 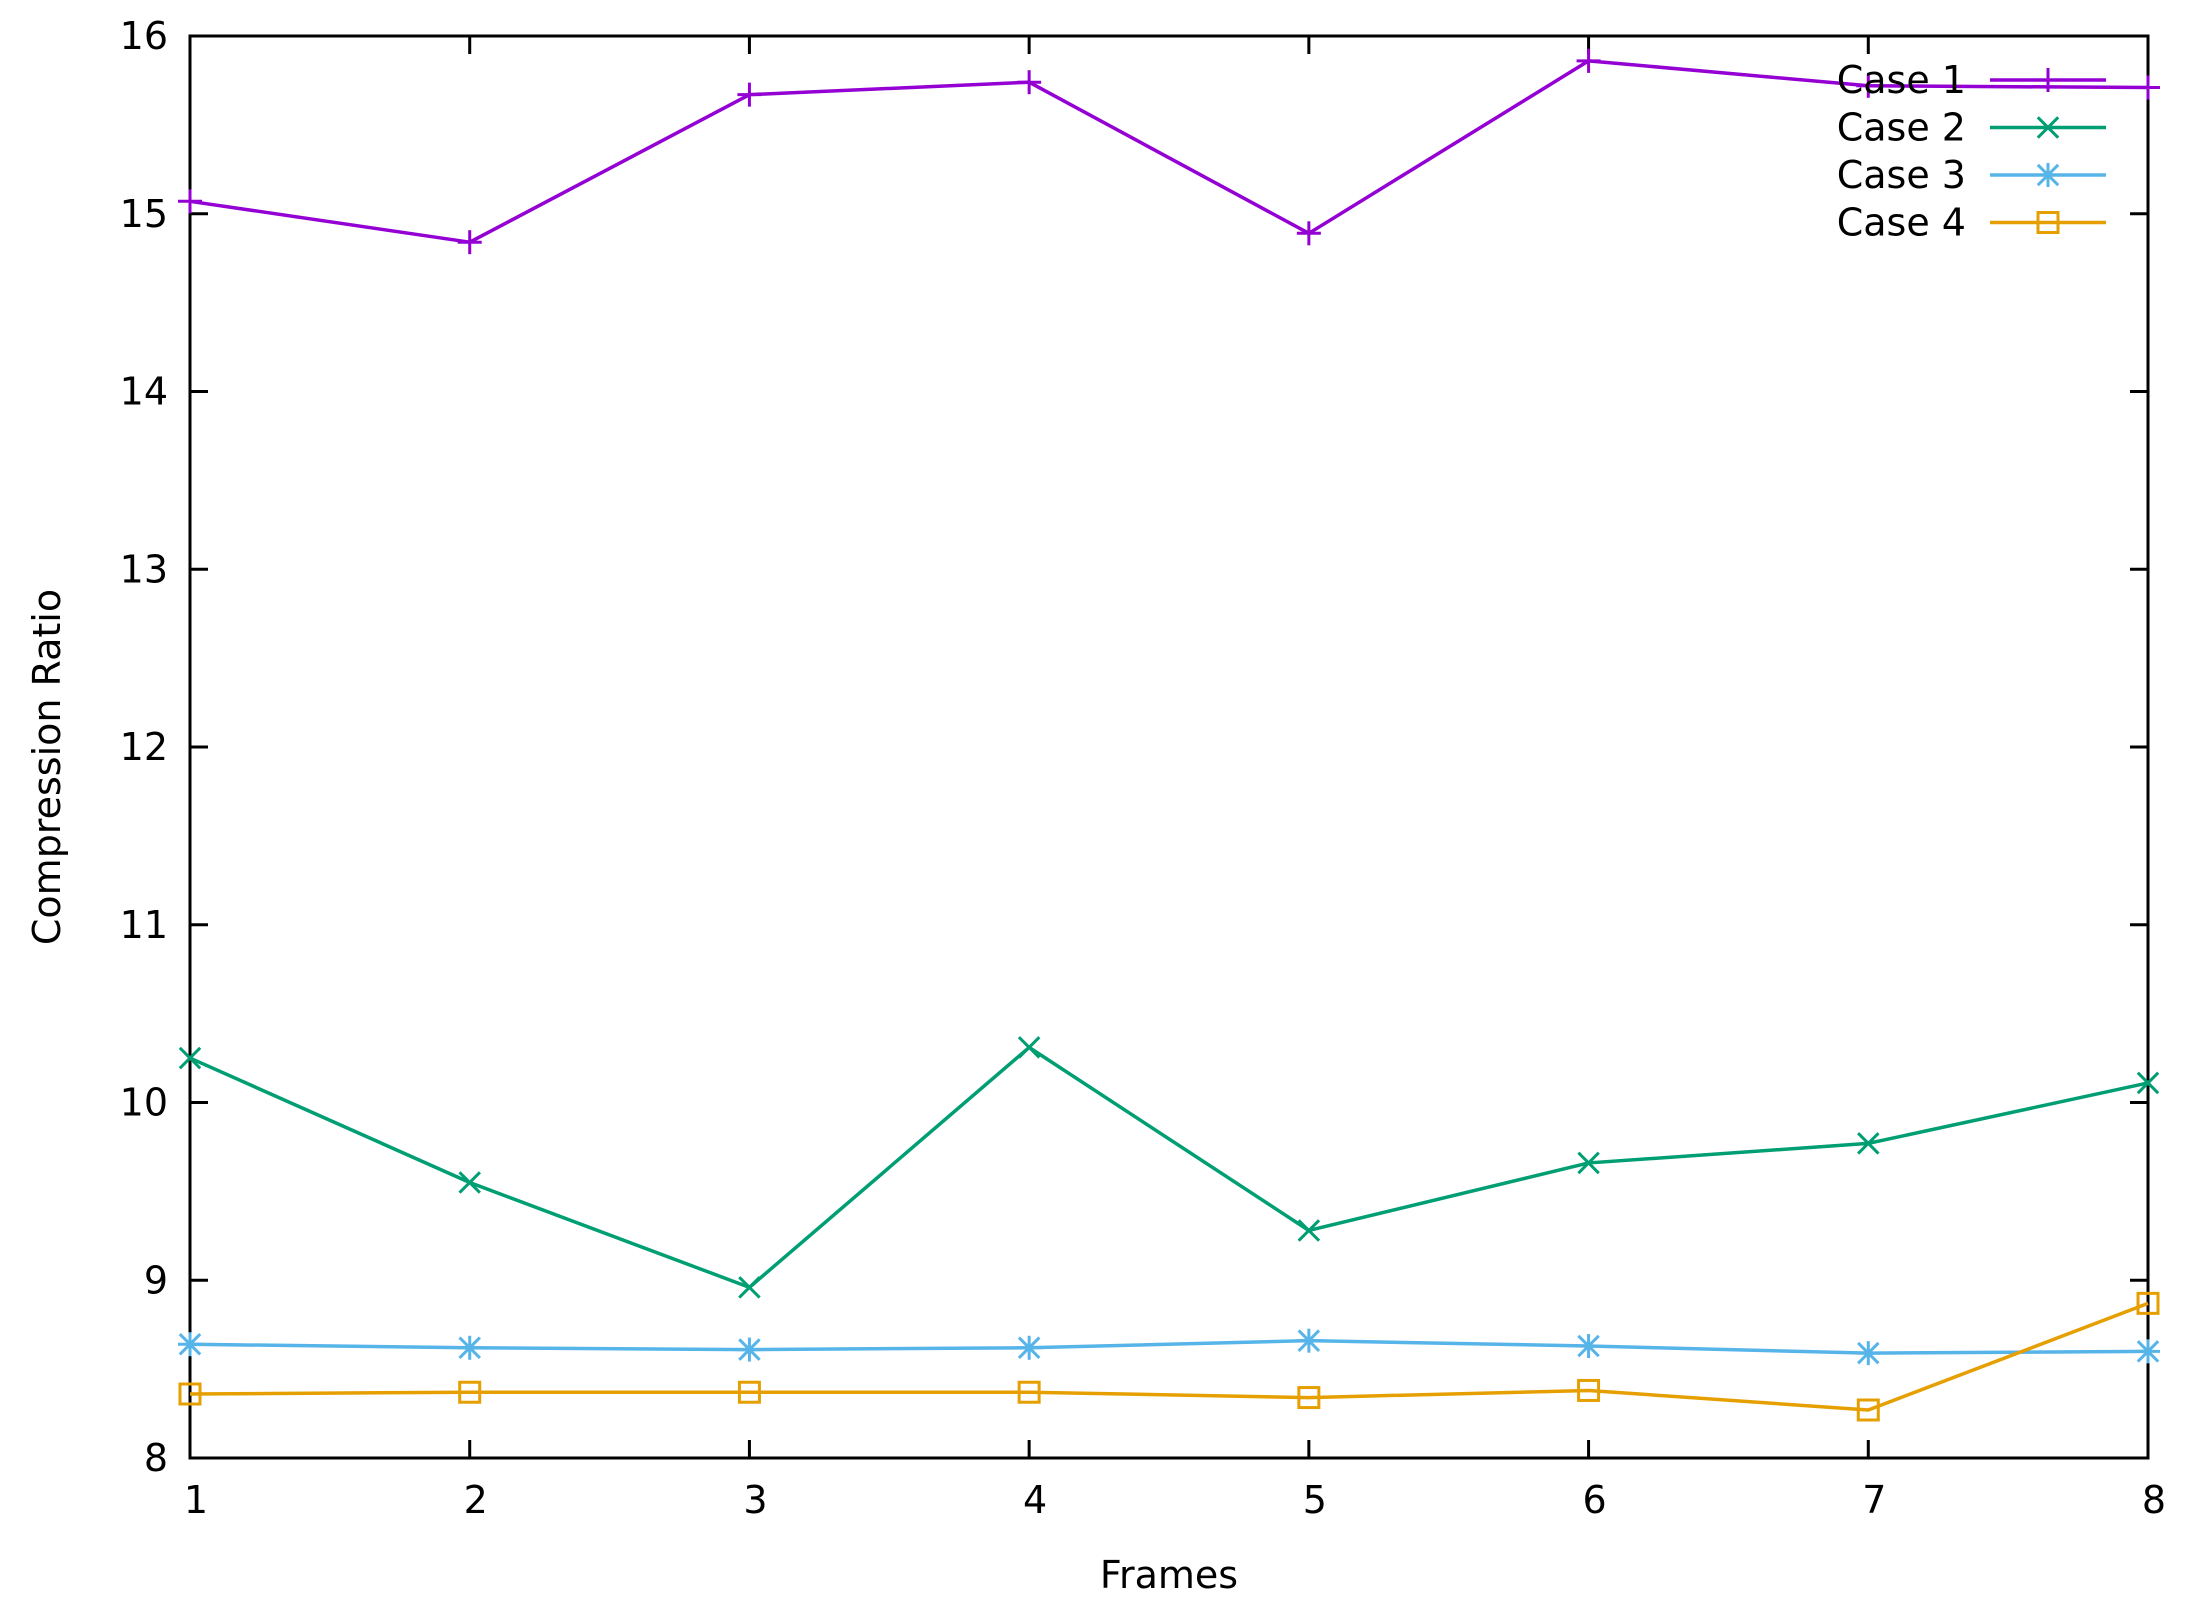 What do you see at coordinates (1315, 1500) in the screenshot?
I see `x-tick-label: 5` at bounding box center [1315, 1500].